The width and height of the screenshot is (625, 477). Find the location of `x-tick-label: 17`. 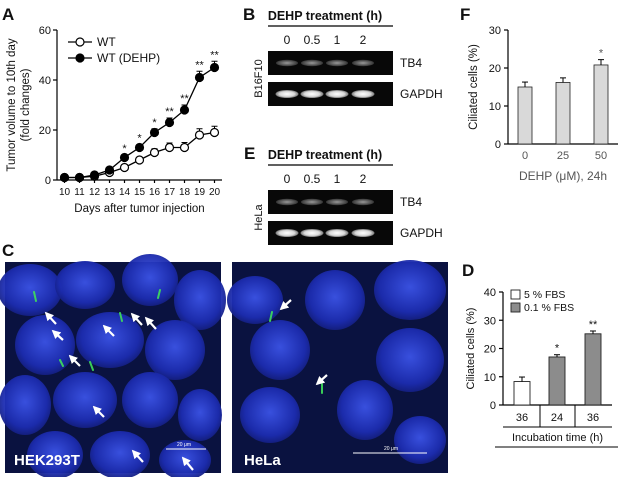

x-tick-label: 17 is located at coordinates (170, 192).